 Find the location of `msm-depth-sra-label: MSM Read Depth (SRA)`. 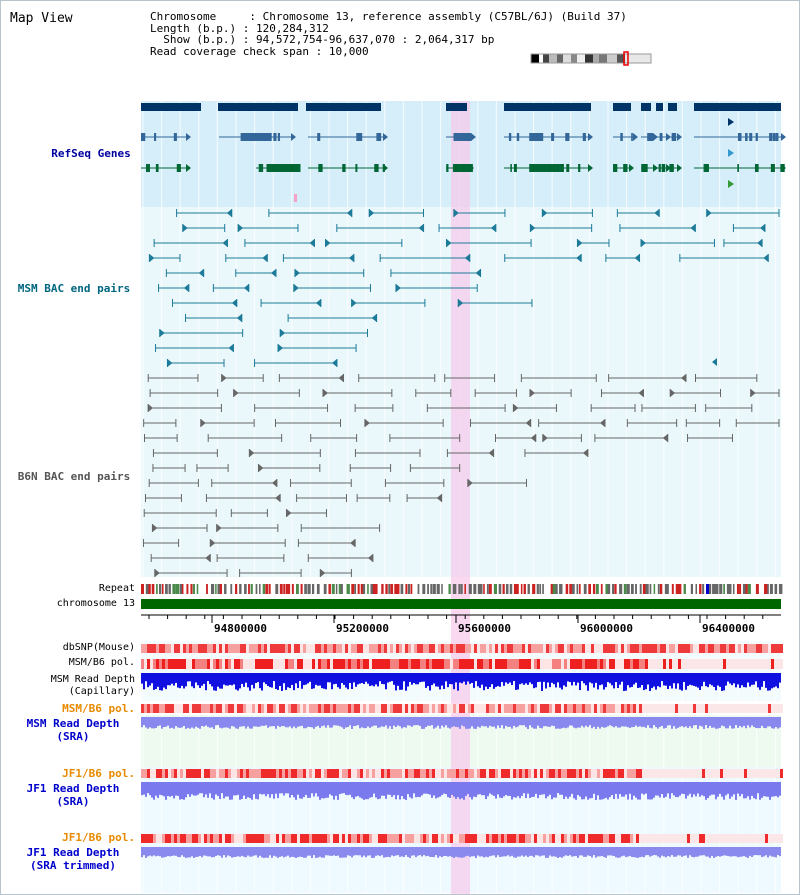

msm-depth-sra-label: MSM Read Depth (SRA) is located at coordinates (73, 730).